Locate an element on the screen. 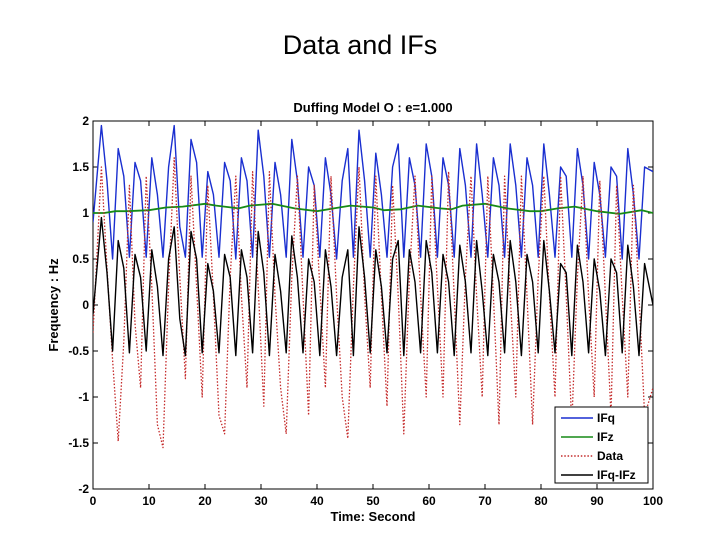 The image size is (720, 540). legend-label: IFq is located at coordinates (606, 418).